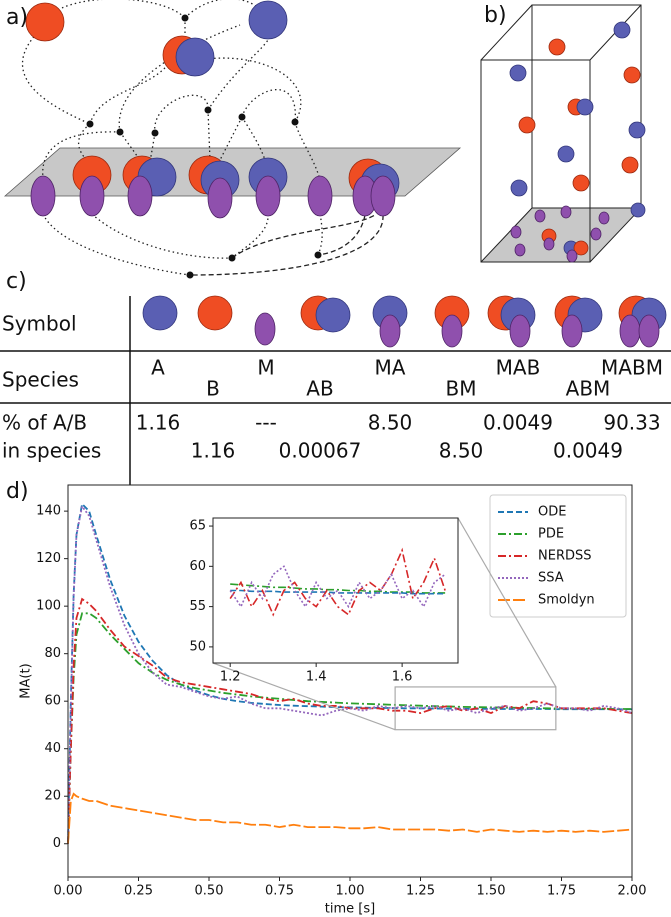 This screenshot has width=671, height=917. I want to click on symbol-b, so click(215, 313).